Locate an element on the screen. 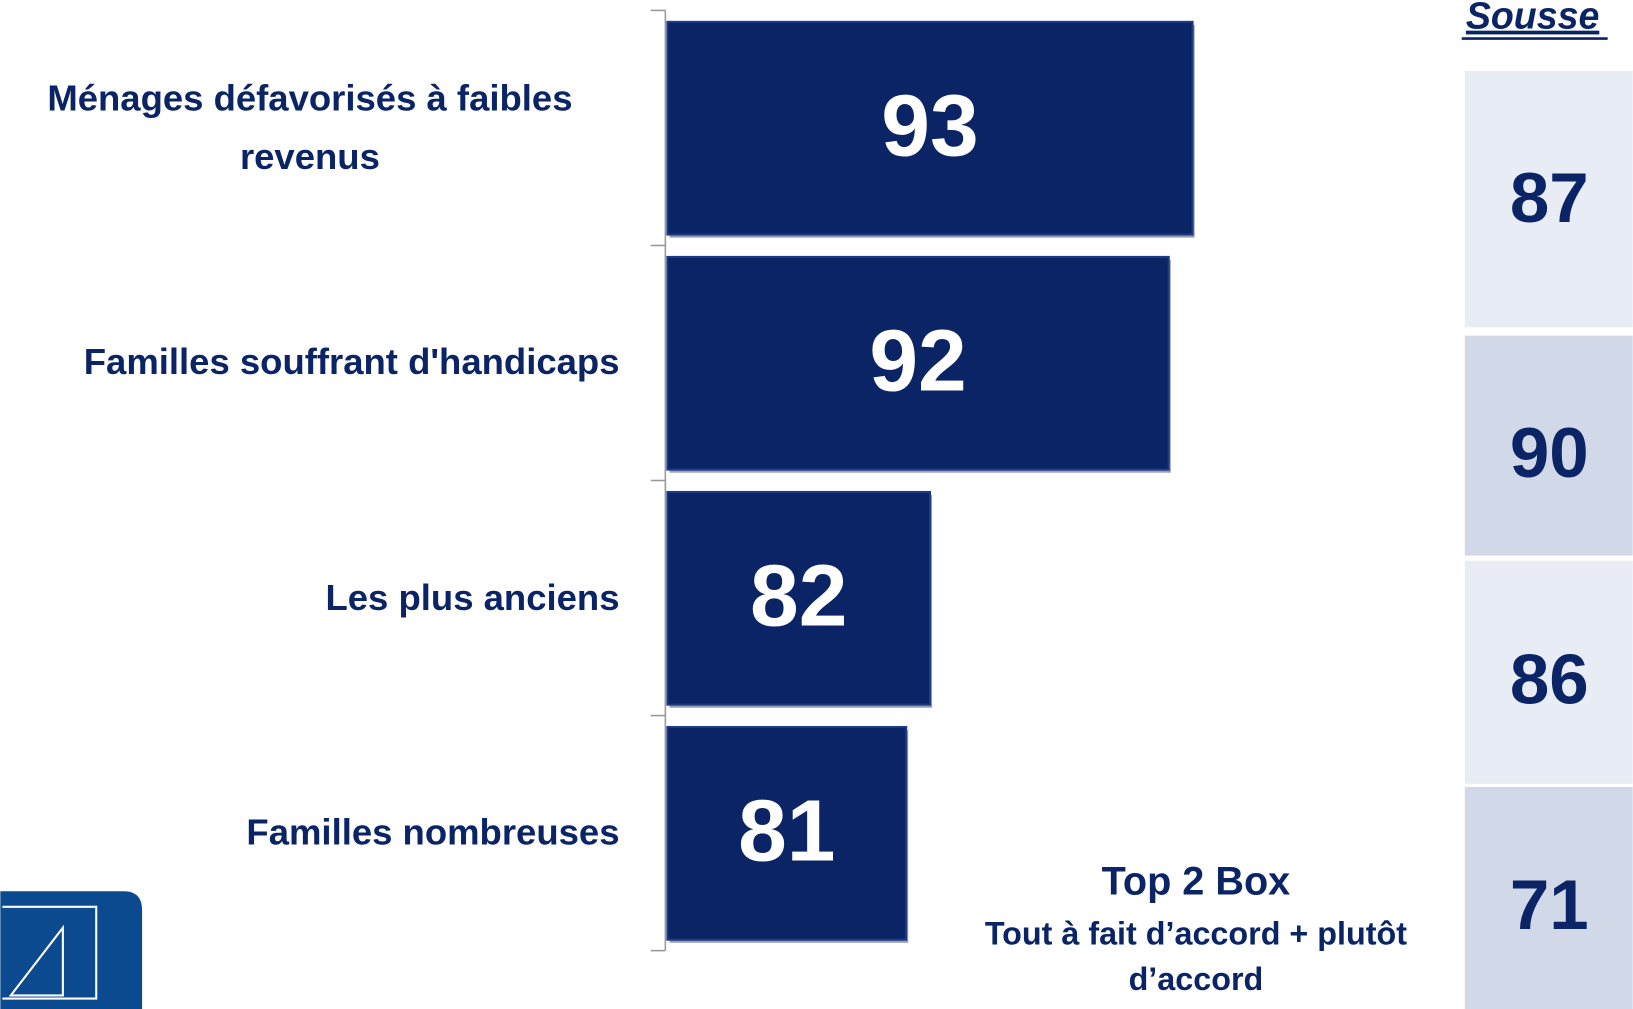 The width and height of the screenshot is (1633, 1009). category-label-box: Familles souffrant d'handicaps is located at coordinates (351, 362).